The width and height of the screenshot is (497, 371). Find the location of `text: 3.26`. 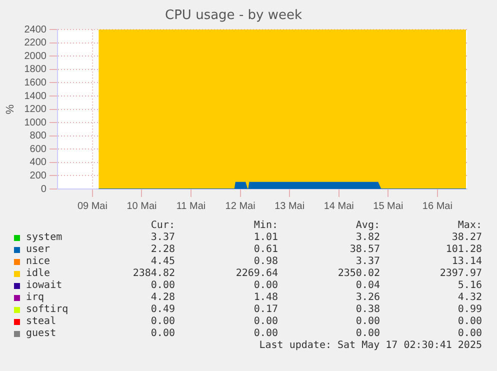

text: 3.26 is located at coordinates (367, 298).